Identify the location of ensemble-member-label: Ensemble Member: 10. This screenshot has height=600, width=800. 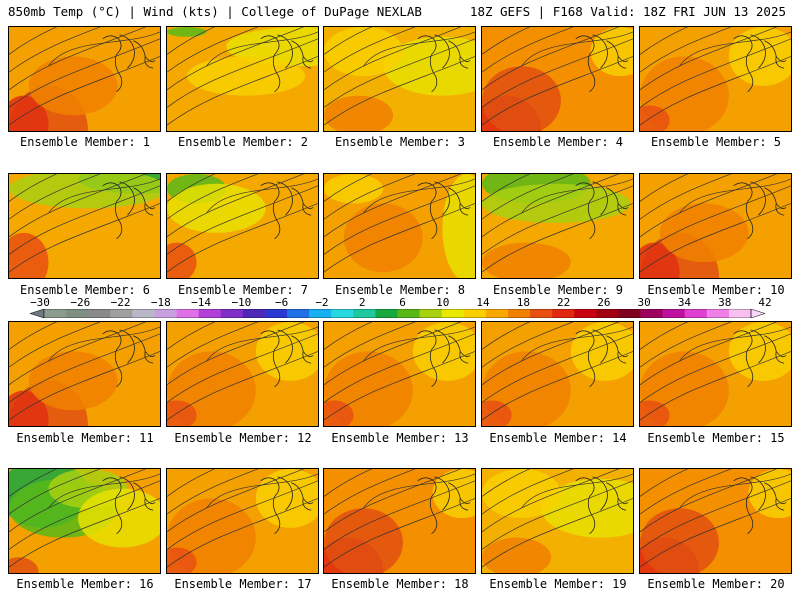
(716, 290).